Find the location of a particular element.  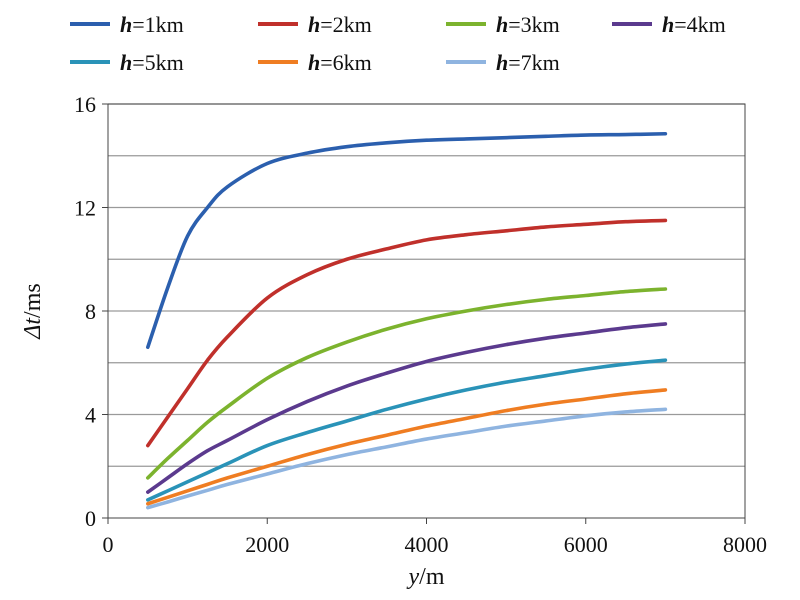

x-axis-title: y/m is located at coordinates (426, 577).